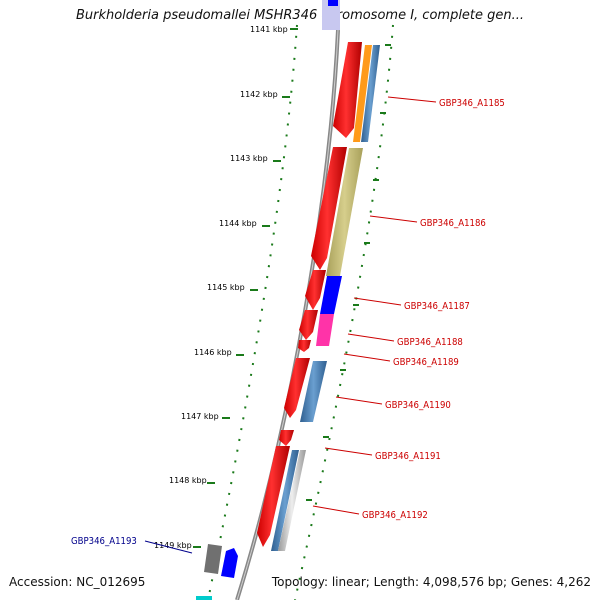 The image size is (600, 600). What do you see at coordinates (269, 29) in the screenshot?
I see `tick-label: 1141 kbp` at bounding box center [269, 29].